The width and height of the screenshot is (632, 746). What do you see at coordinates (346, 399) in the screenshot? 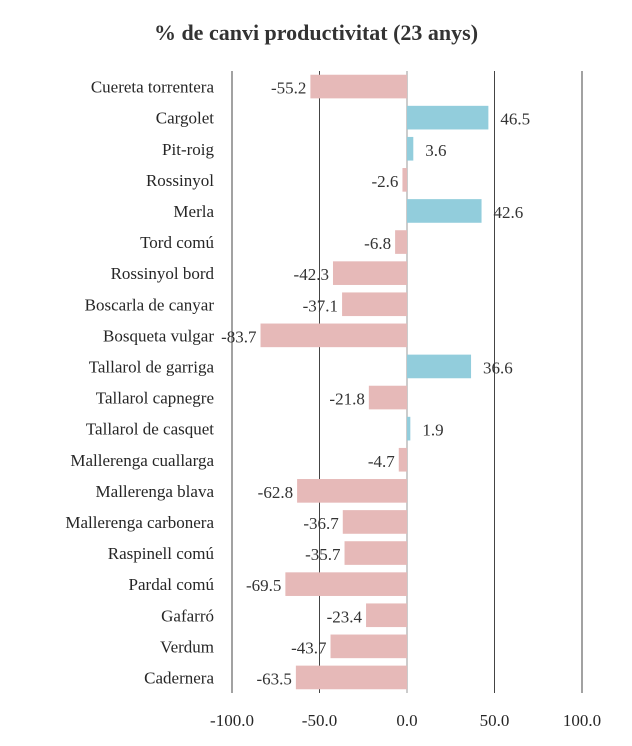
I see `data-label: -21.8` at bounding box center [346, 399].